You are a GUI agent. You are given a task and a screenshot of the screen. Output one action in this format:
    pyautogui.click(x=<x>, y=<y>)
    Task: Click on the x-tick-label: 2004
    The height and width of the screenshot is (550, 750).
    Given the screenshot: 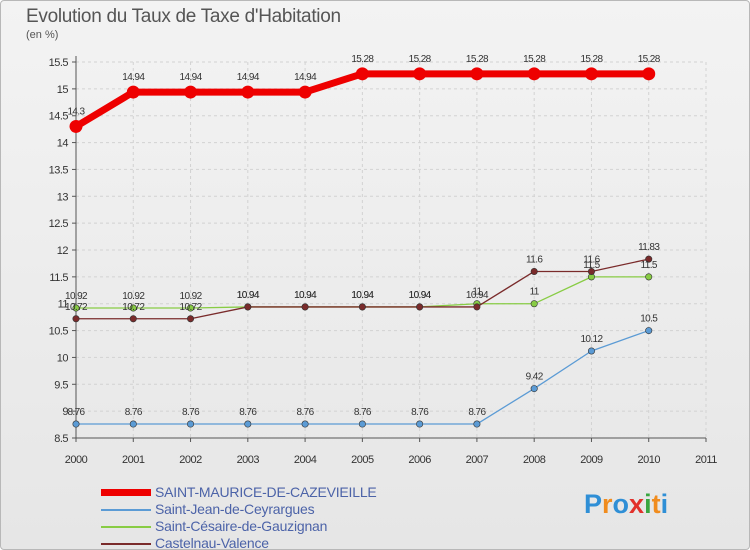 What is the action you would take?
    pyautogui.click(x=305, y=460)
    